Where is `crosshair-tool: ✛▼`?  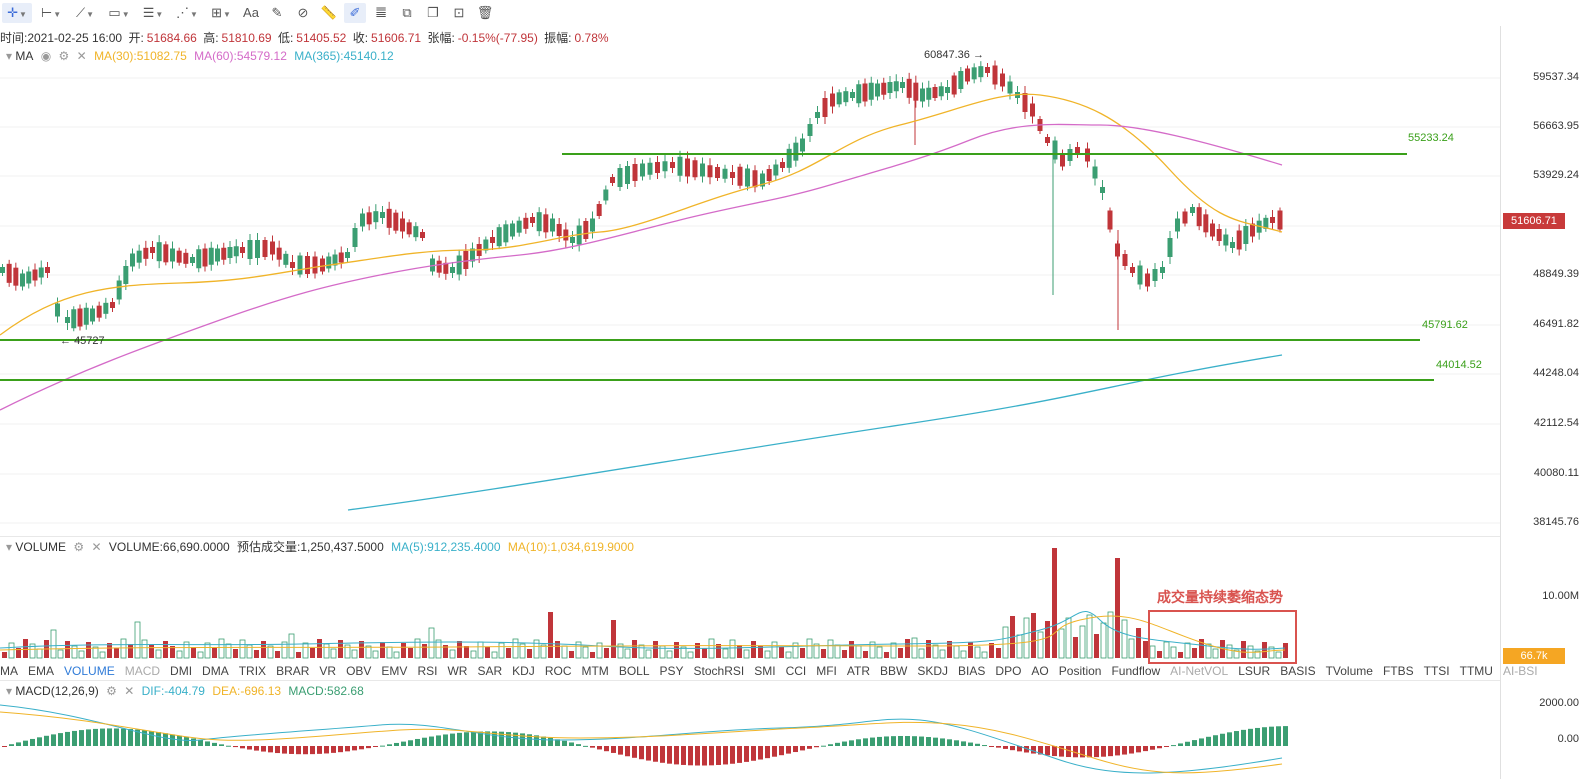 crosshair-tool: ✛▼ is located at coordinates (17, 13).